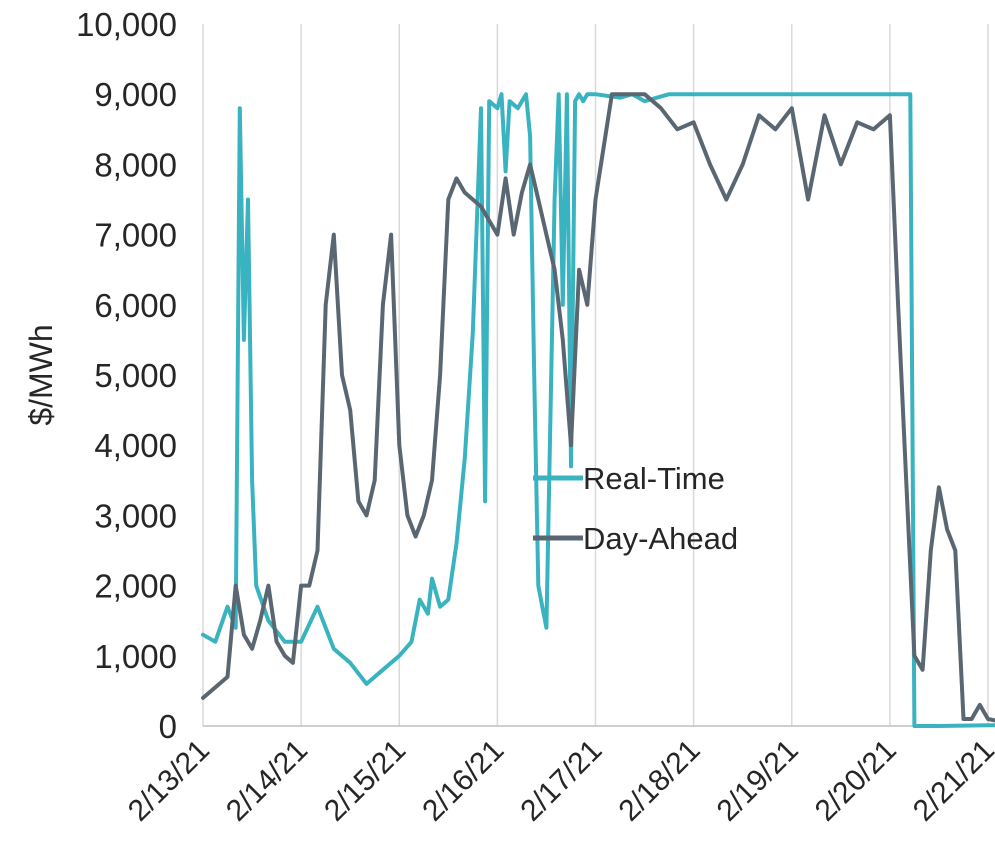 The image size is (995, 861). What do you see at coordinates (41, 374) in the screenshot?
I see `y-axis-title: $/MWh` at bounding box center [41, 374].